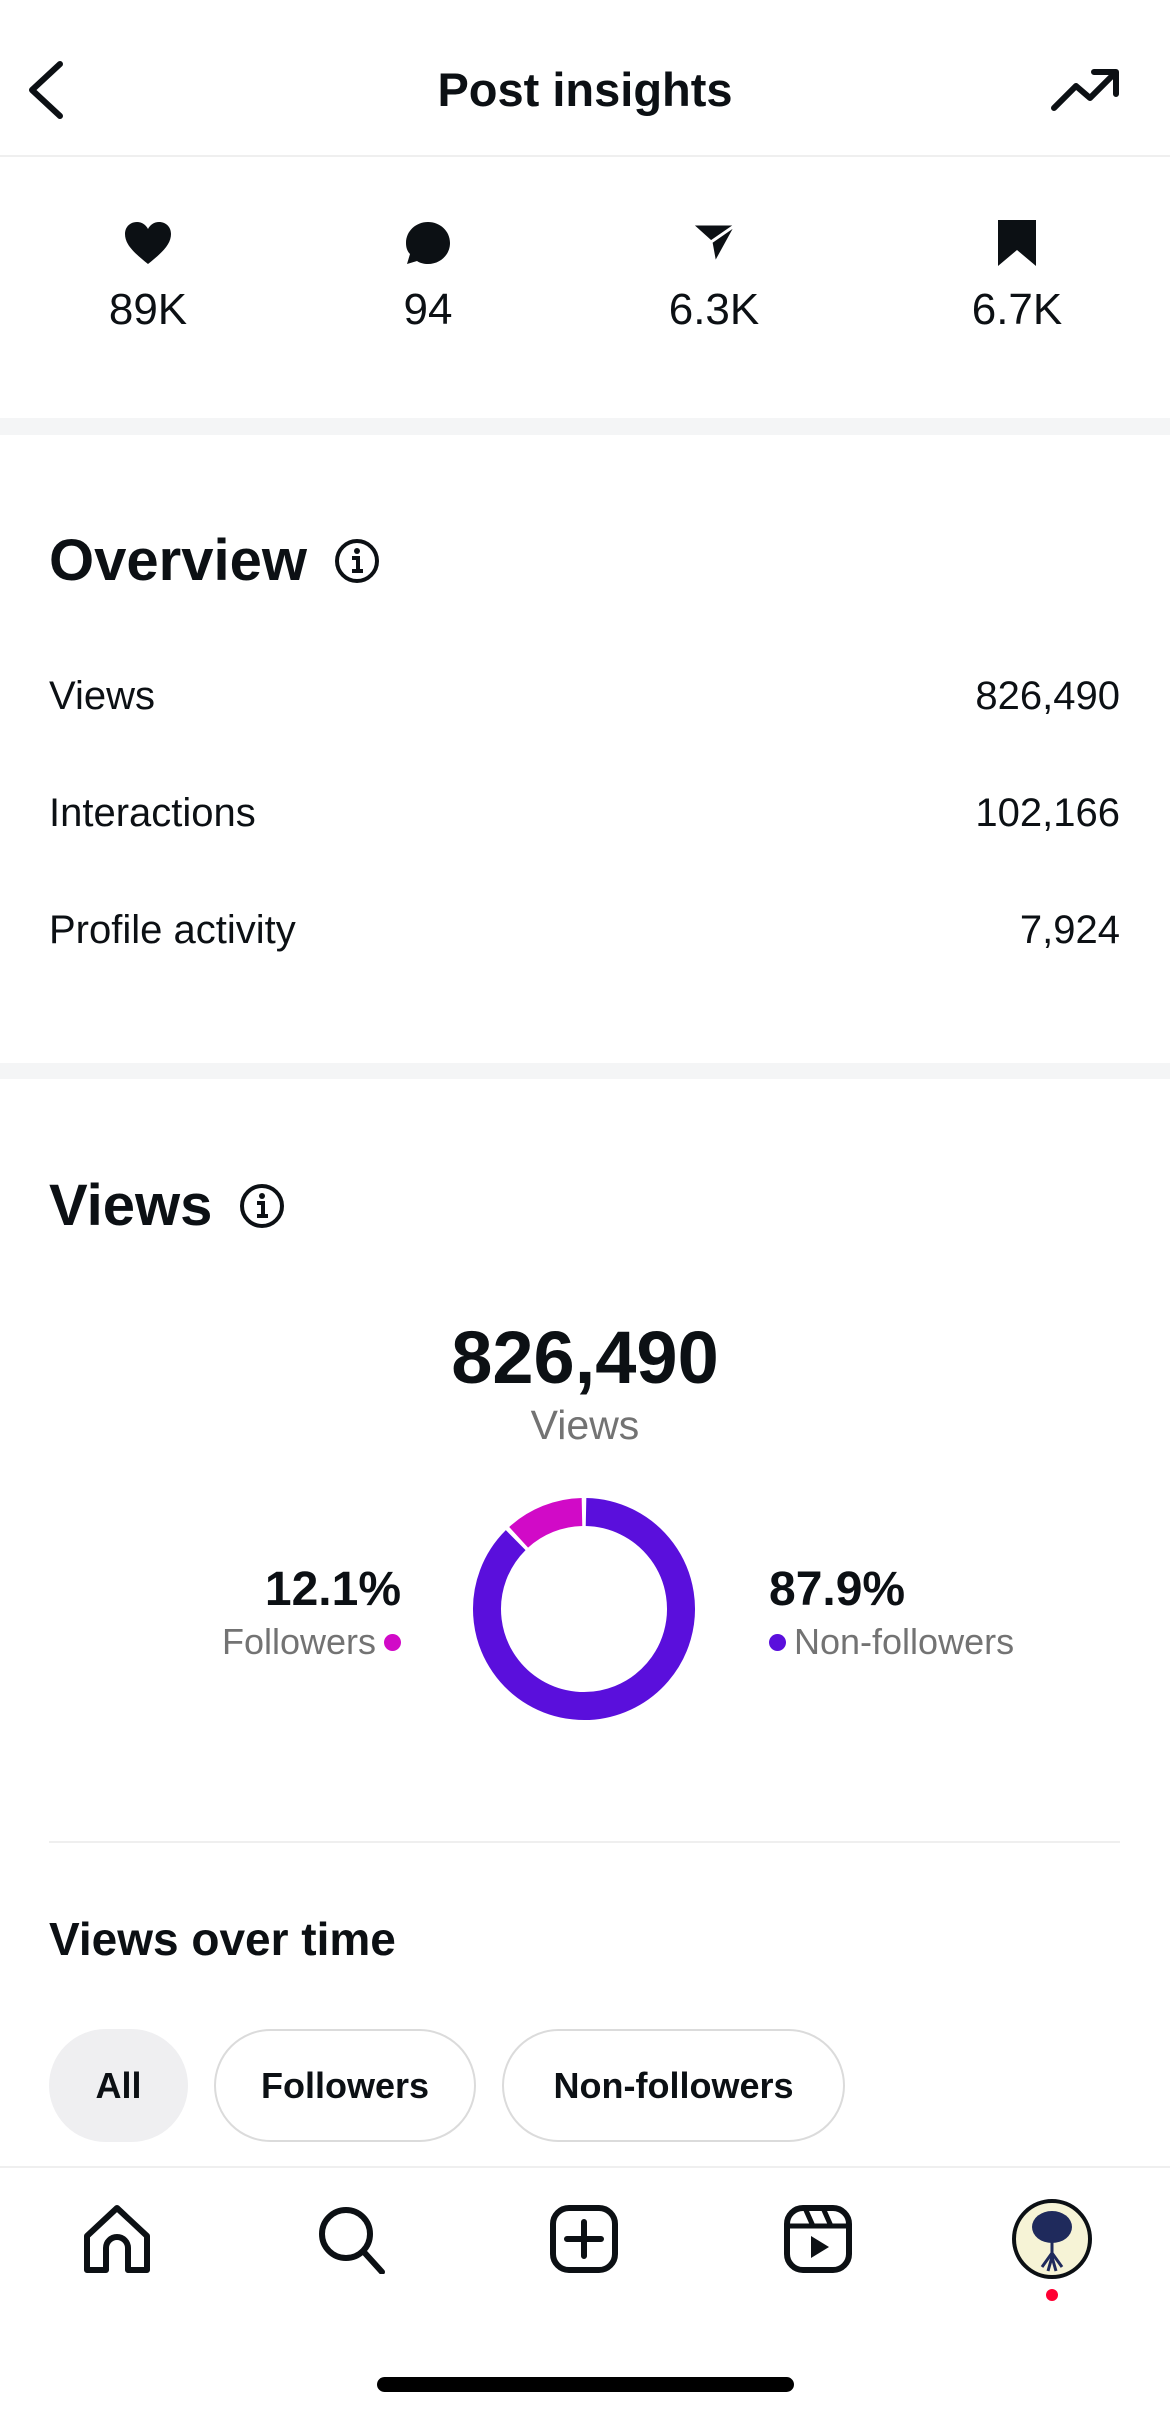 This screenshot has height=2416, width=1170. What do you see at coordinates (714, 277) in the screenshot?
I see `shares-stat: 6.3K` at bounding box center [714, 277].